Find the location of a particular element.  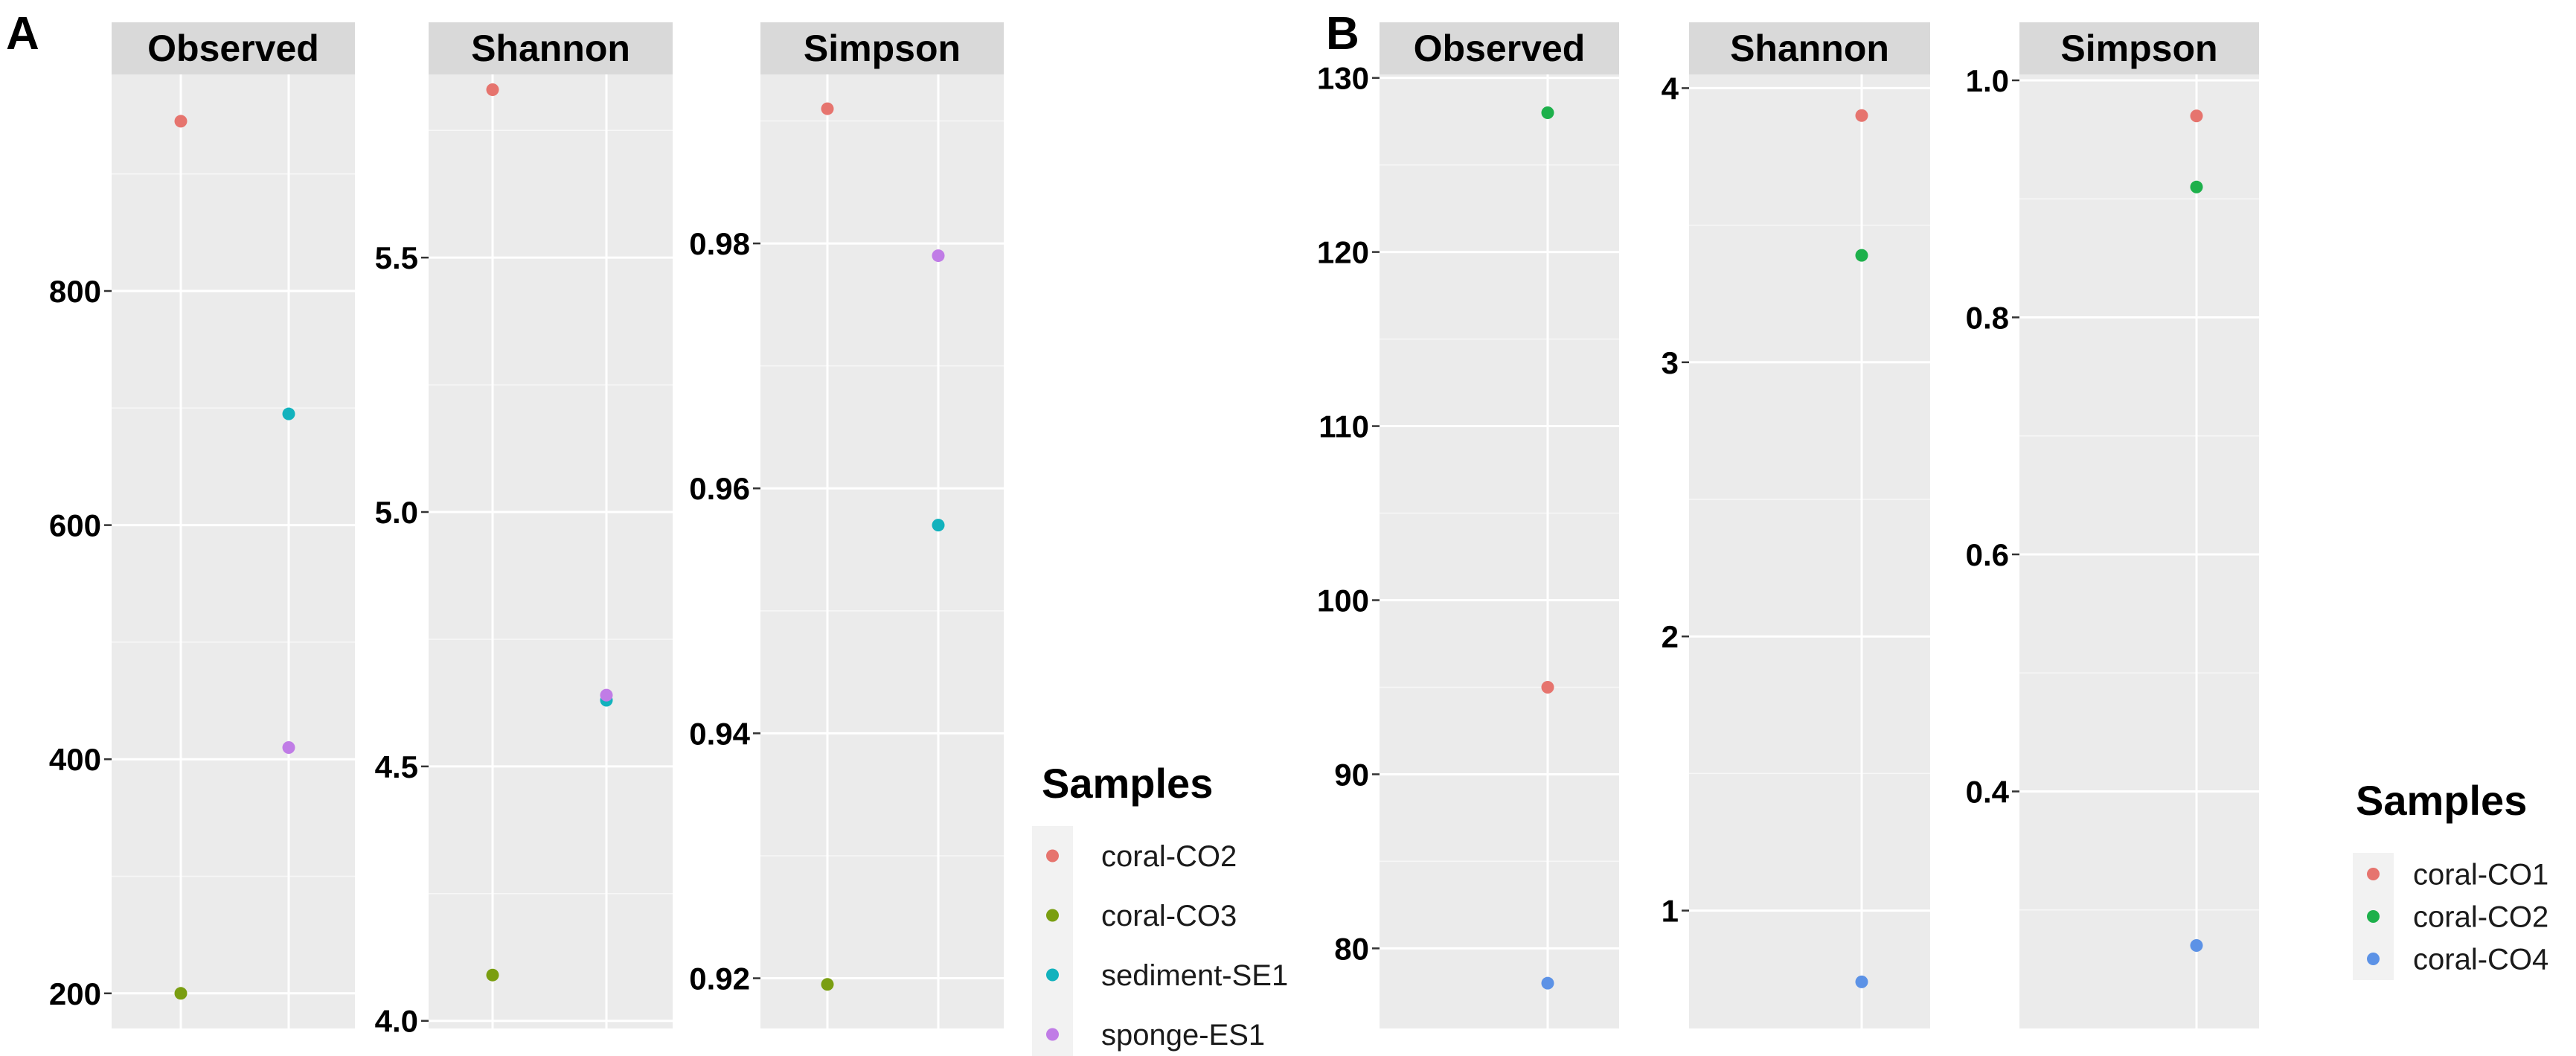

y-tick-label: 1.0 is located at coordinates (1988, 80).